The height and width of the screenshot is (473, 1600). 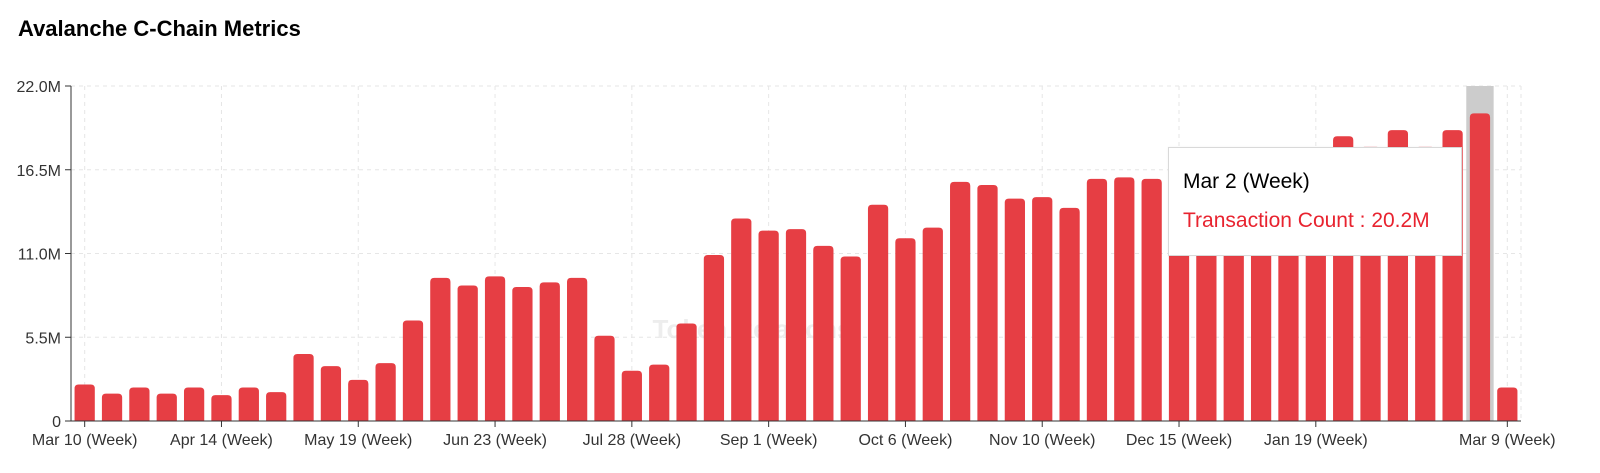 I want to click on y-axis-labels: 0 5.5M 11.0M 16.5M 22.0M, so click(x=39, y=255).